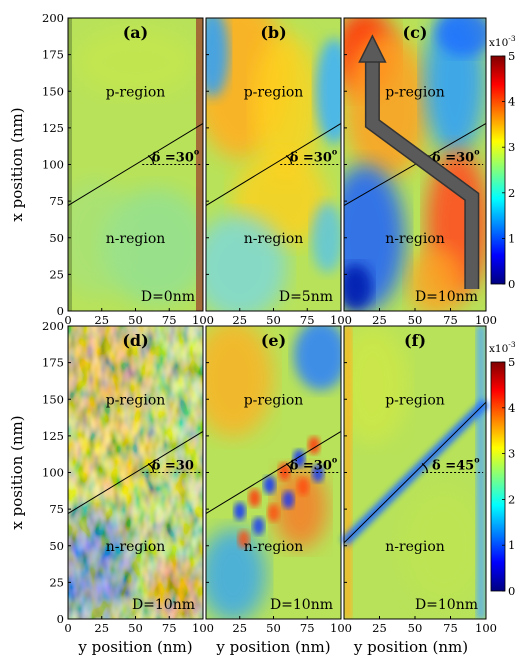  What do you see at coordinates (273, 32) in the screenshot?
I see `panel-label: (b)` at bounding box center [273, 32].